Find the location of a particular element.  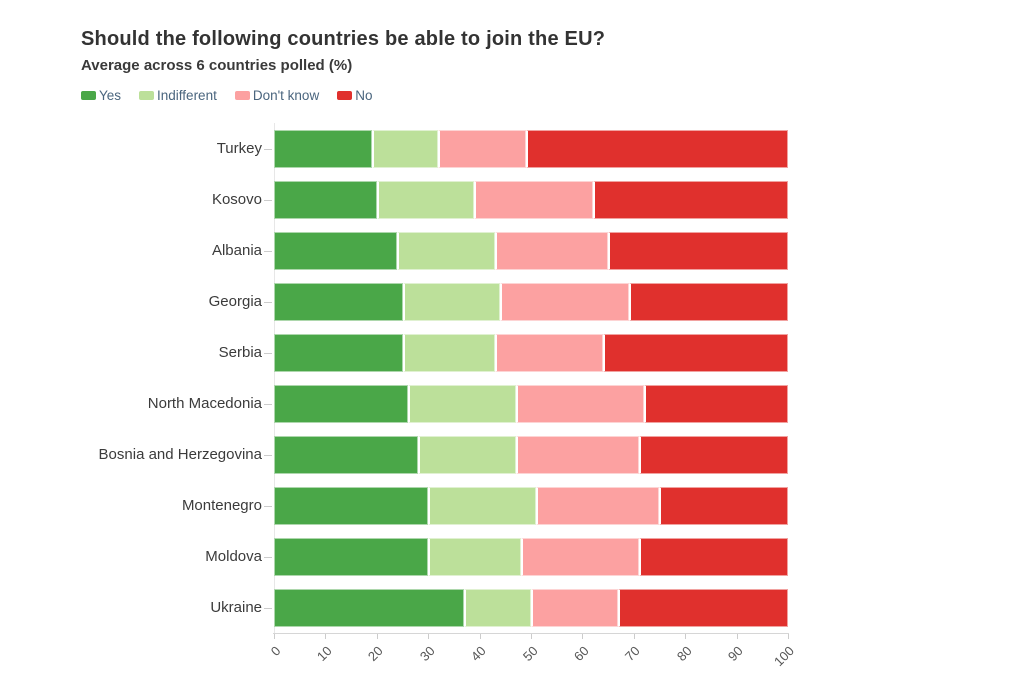

x-tick-label: 20 is located at coordinates (376, 654).